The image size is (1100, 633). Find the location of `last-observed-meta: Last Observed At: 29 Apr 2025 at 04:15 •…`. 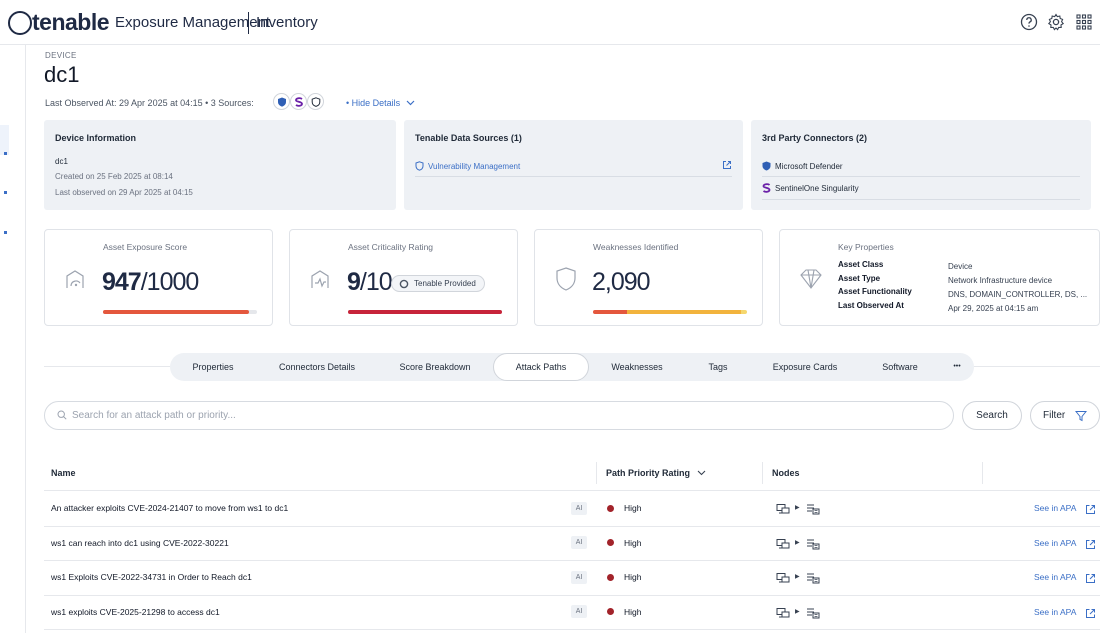

last-observed-meta: Last Observed At: 29 Apr 2025 at 04:15 •… is located at coordinates (149, 103).